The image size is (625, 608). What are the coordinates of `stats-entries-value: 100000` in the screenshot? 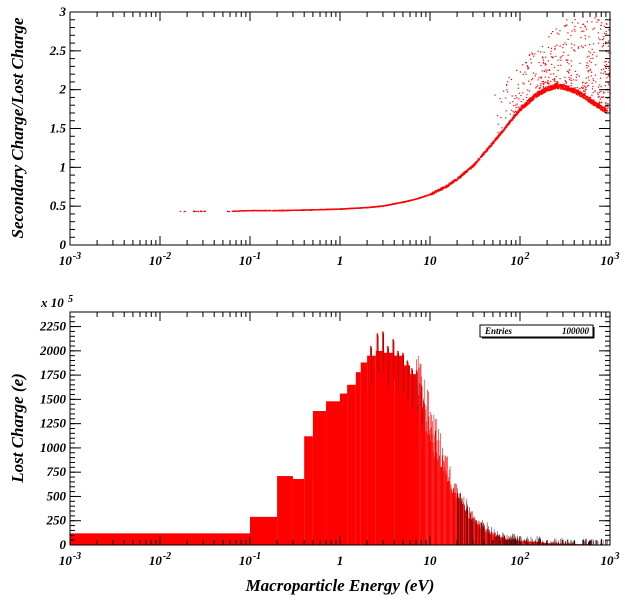 It's located at (576, 331).